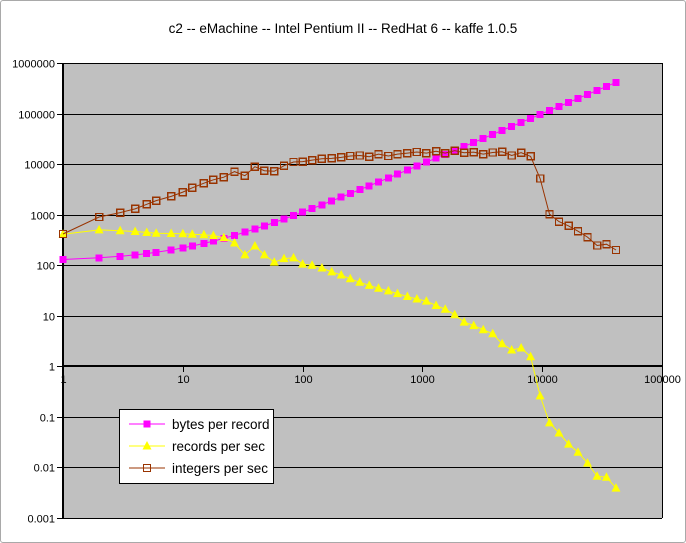  Describe the element at coordinates (36, 116) in the screenshot. I see `y-axis-tick-label: 100000` at that location.